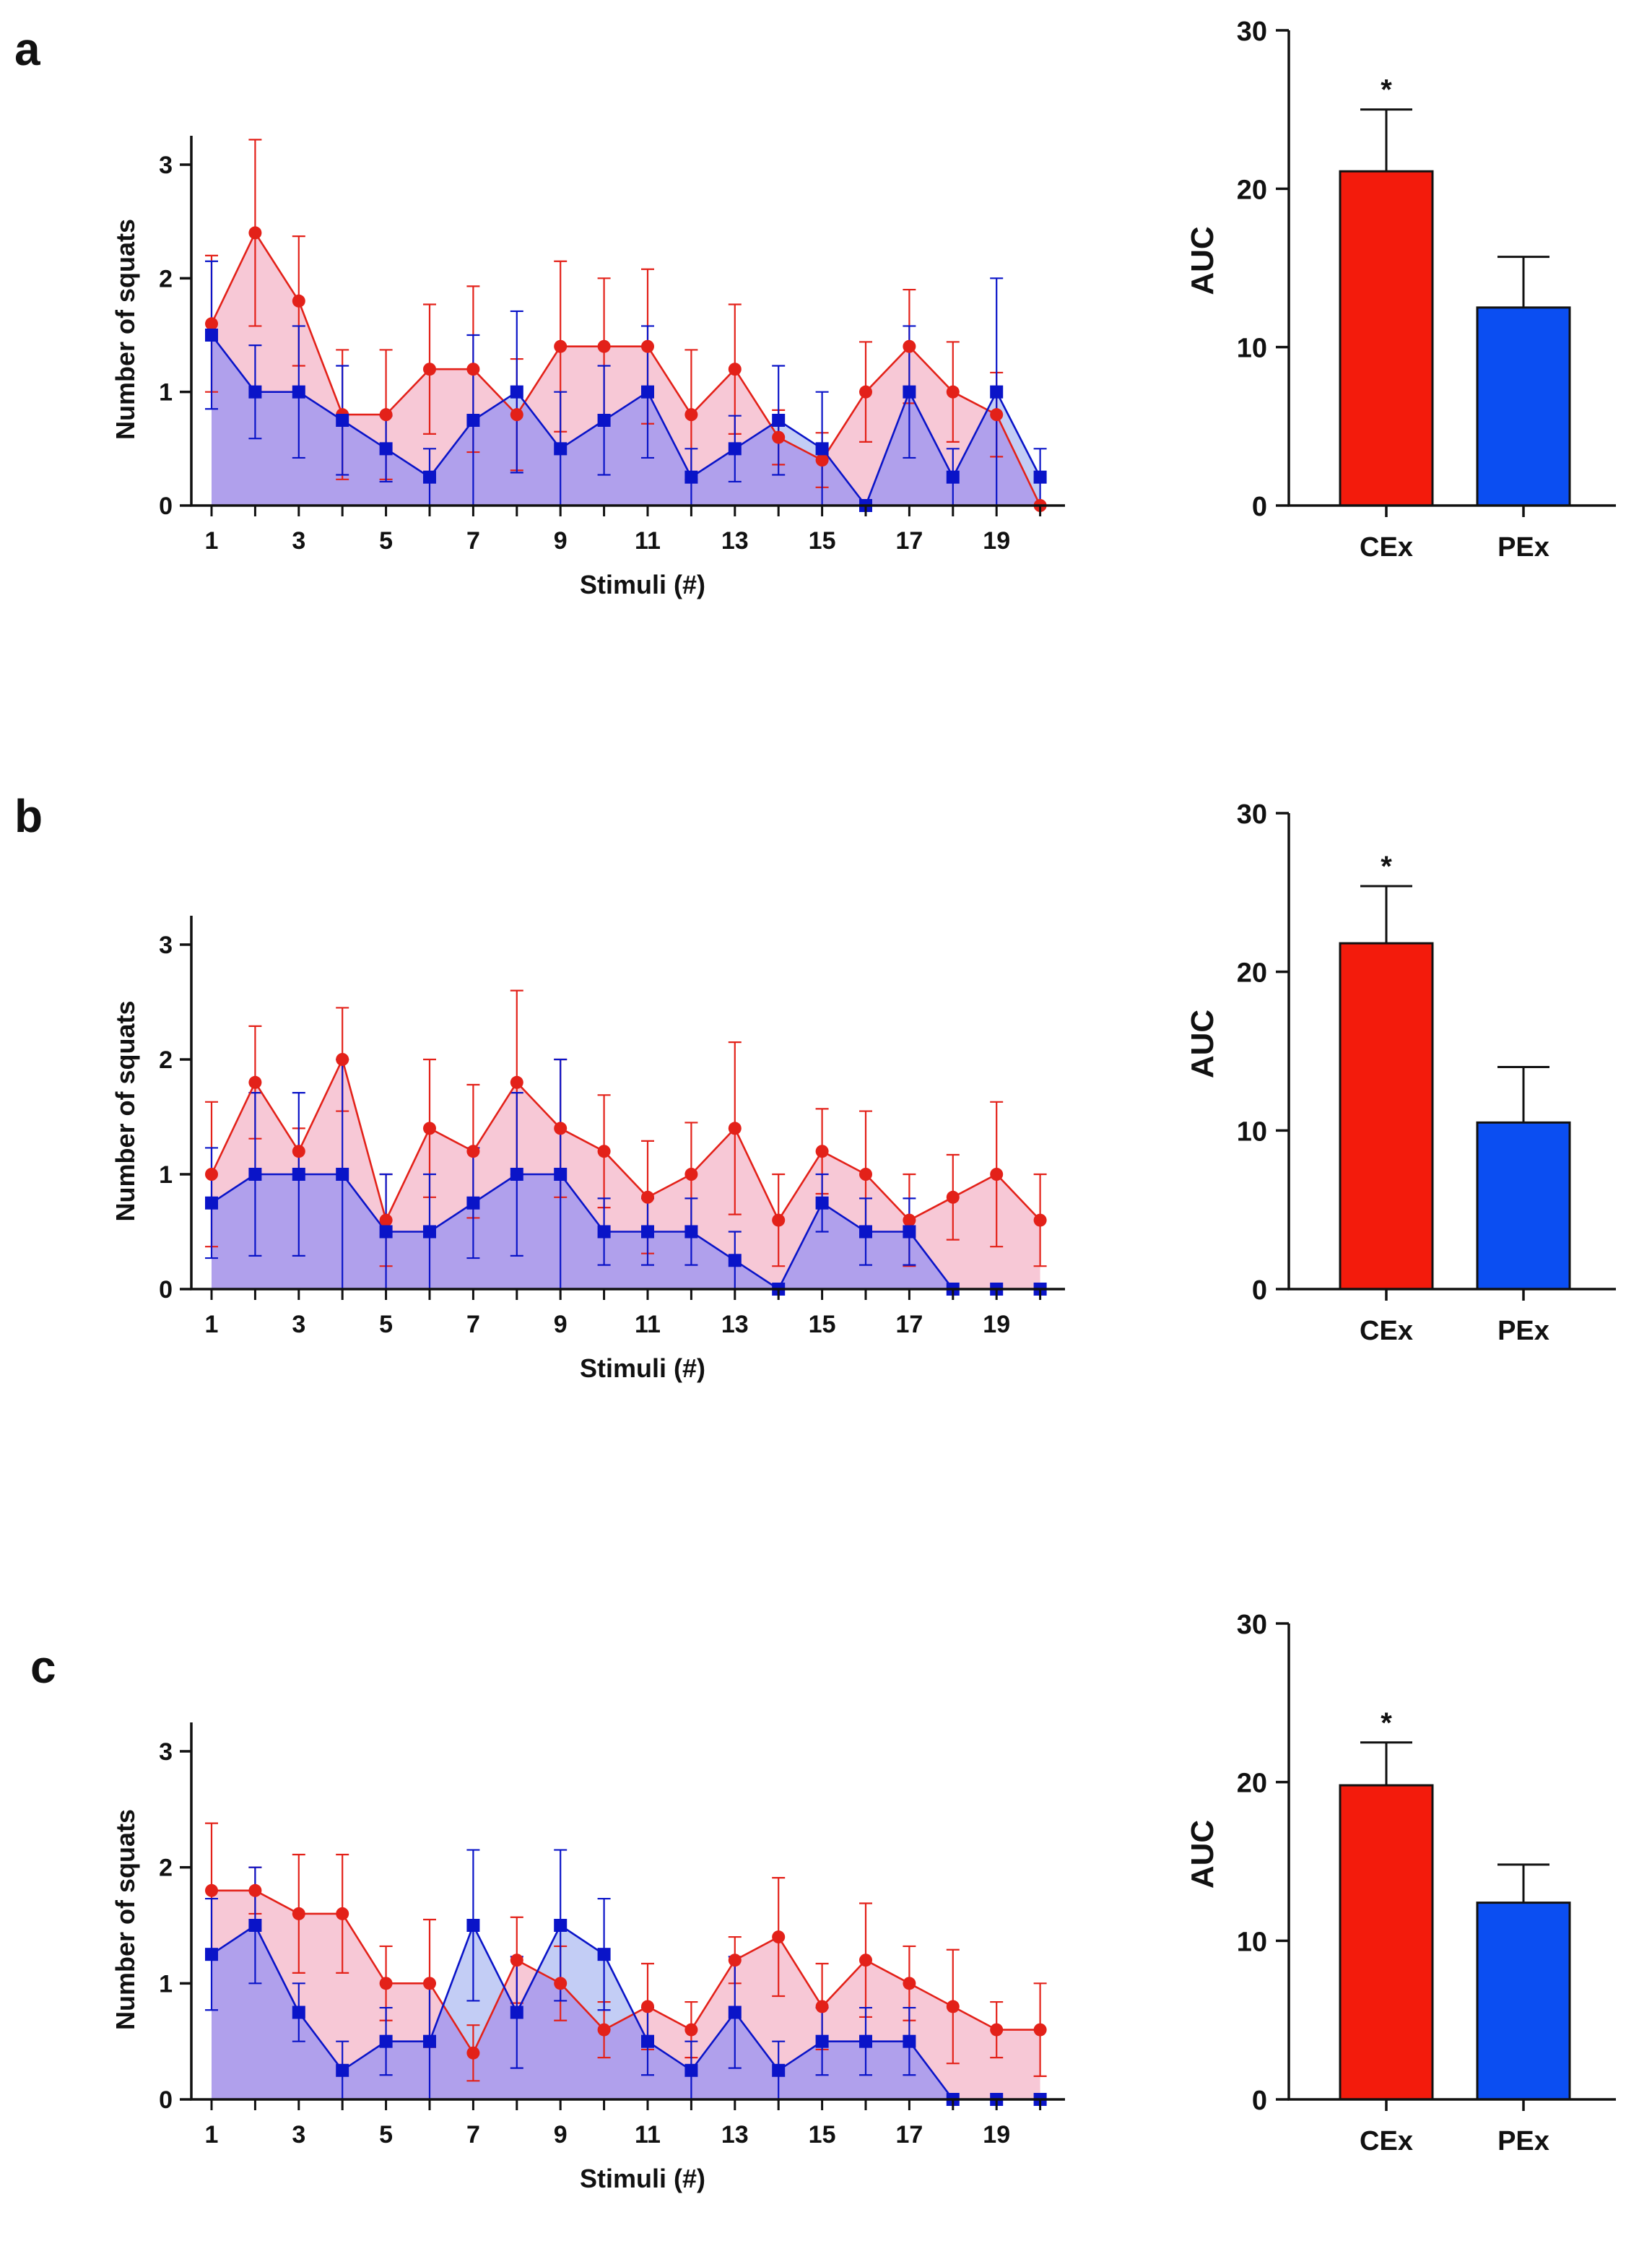 Image resolution: width=1652 pixels, height=2246 pixels. Describe the element at coordinates (1400, 1883) in the screenshot. I see `bar-chart-c: CEx PEx * 0 10 20 30 AUC` at that location.